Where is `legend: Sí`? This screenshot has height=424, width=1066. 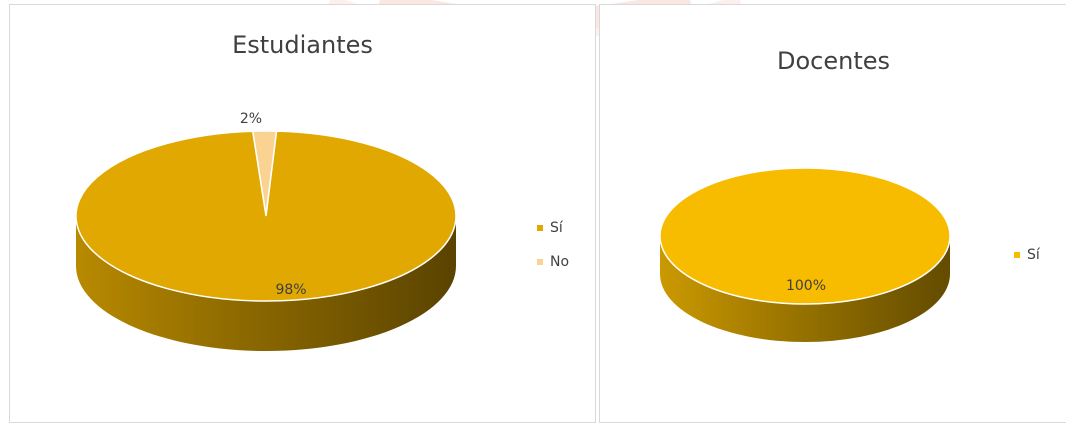
legend: Sí is located at coordinates (1027, 262).